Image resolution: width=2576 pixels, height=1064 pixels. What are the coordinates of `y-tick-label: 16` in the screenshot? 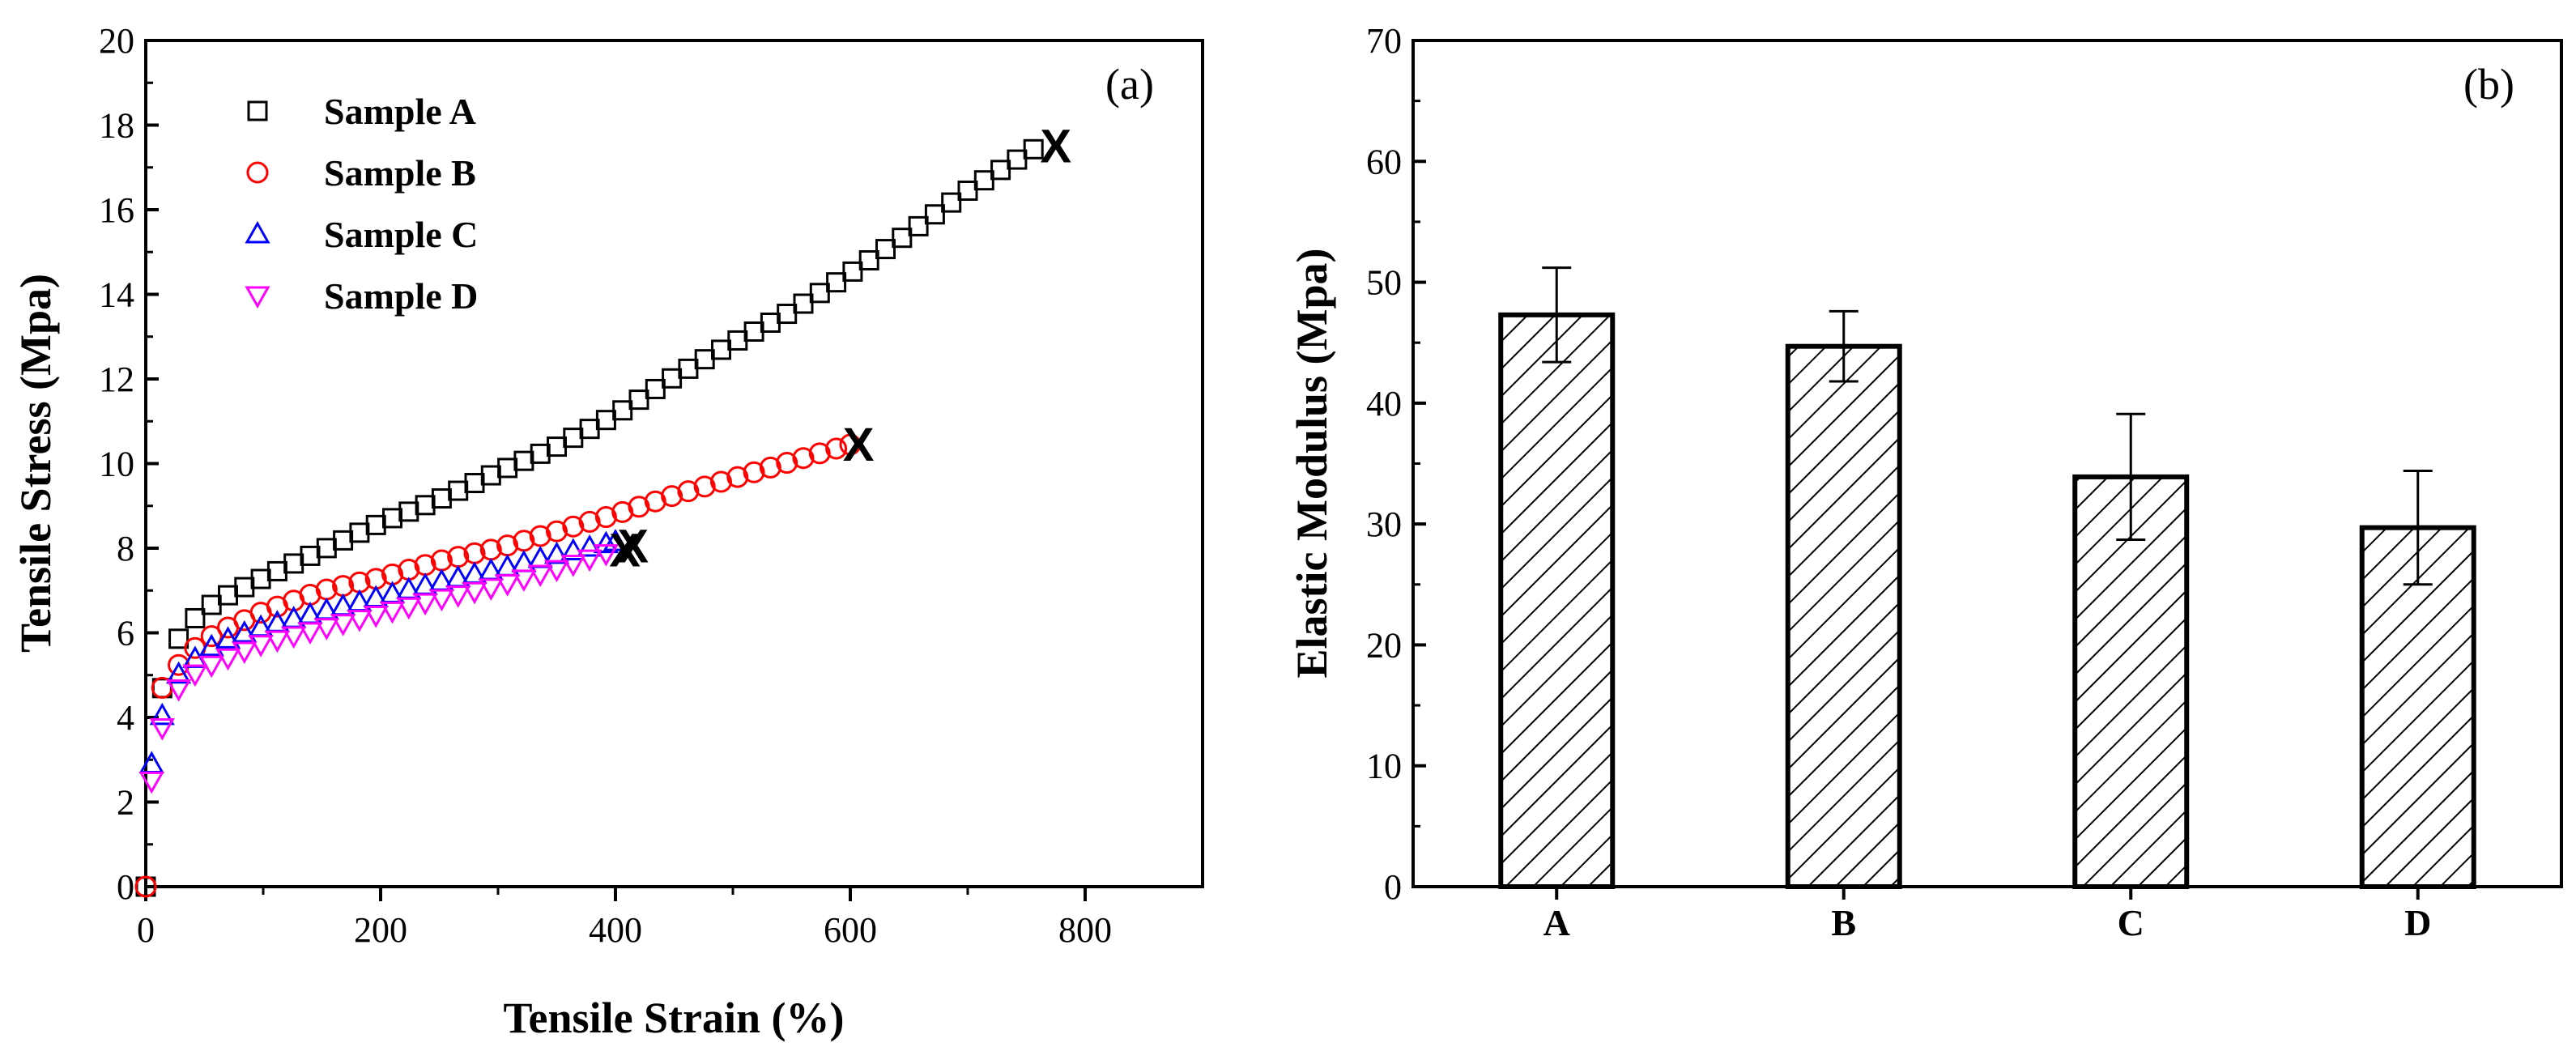 It's located at (116, 210).